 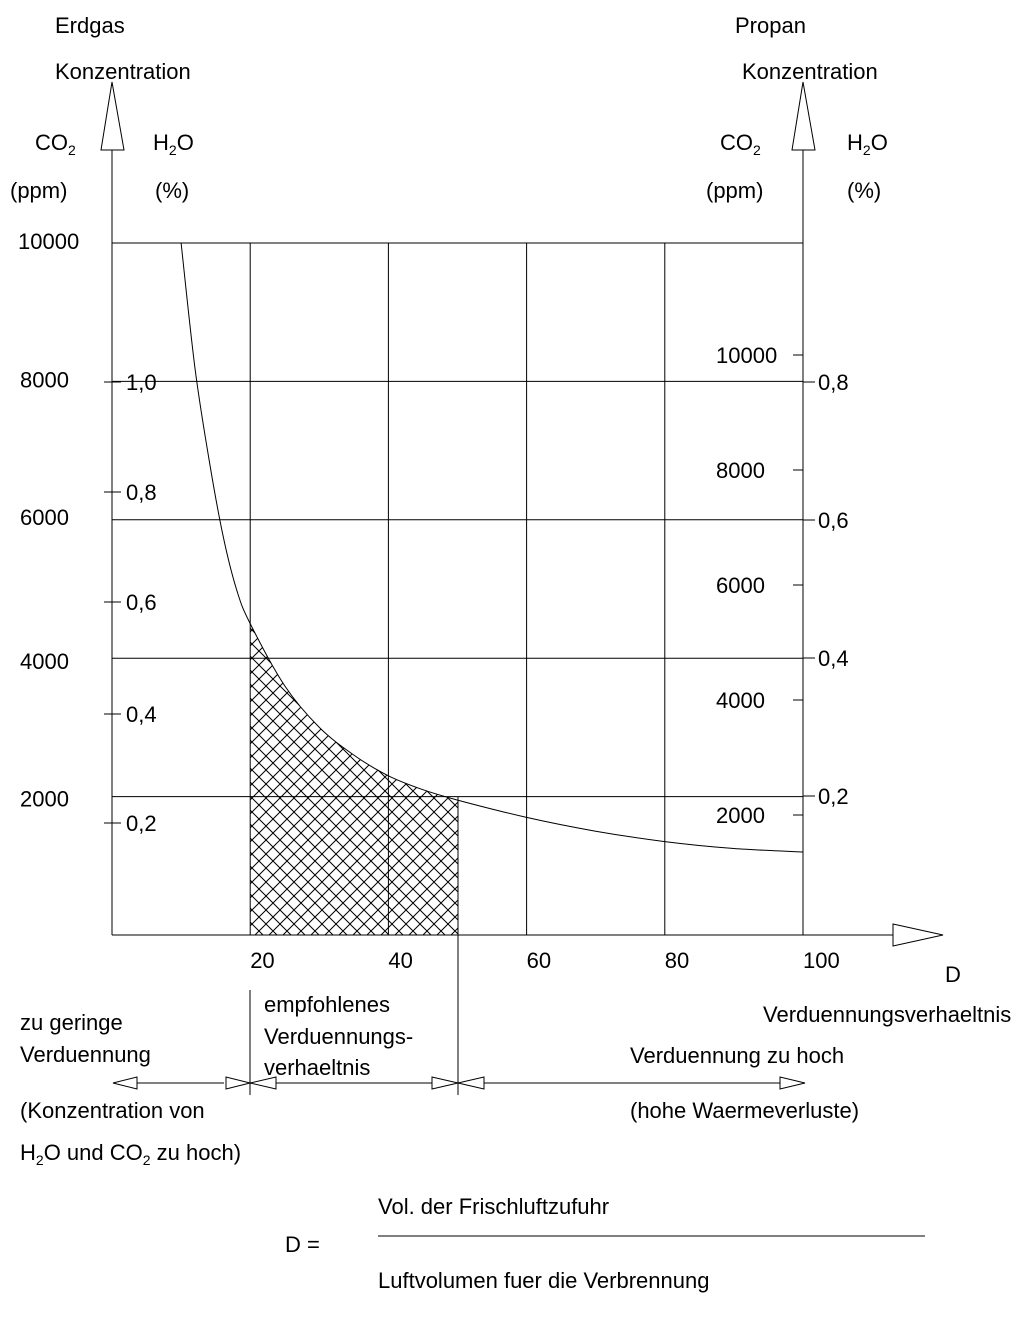 I want to click on formula-denominator: Luftvolumen fuer die Verbrennung, so click(x=543, y=1280).